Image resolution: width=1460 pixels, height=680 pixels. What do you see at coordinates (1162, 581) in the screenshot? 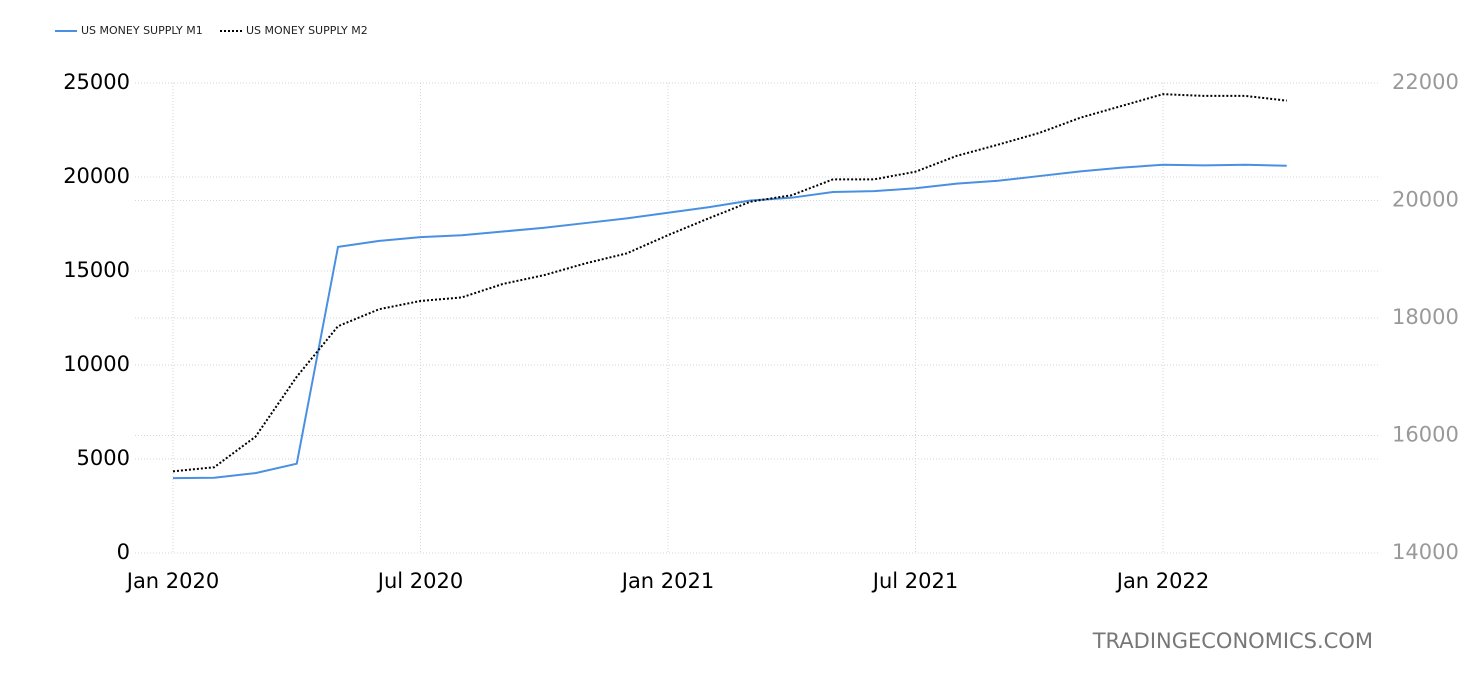
I see `x-tick-label: Jan 2022` at bounding box center [1162, 581].